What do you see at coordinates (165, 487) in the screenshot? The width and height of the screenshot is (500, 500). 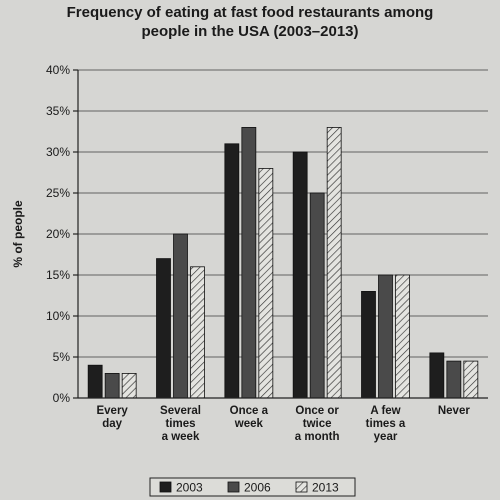 I see `legend-swatch-2003` at bounding box center [165, 487].